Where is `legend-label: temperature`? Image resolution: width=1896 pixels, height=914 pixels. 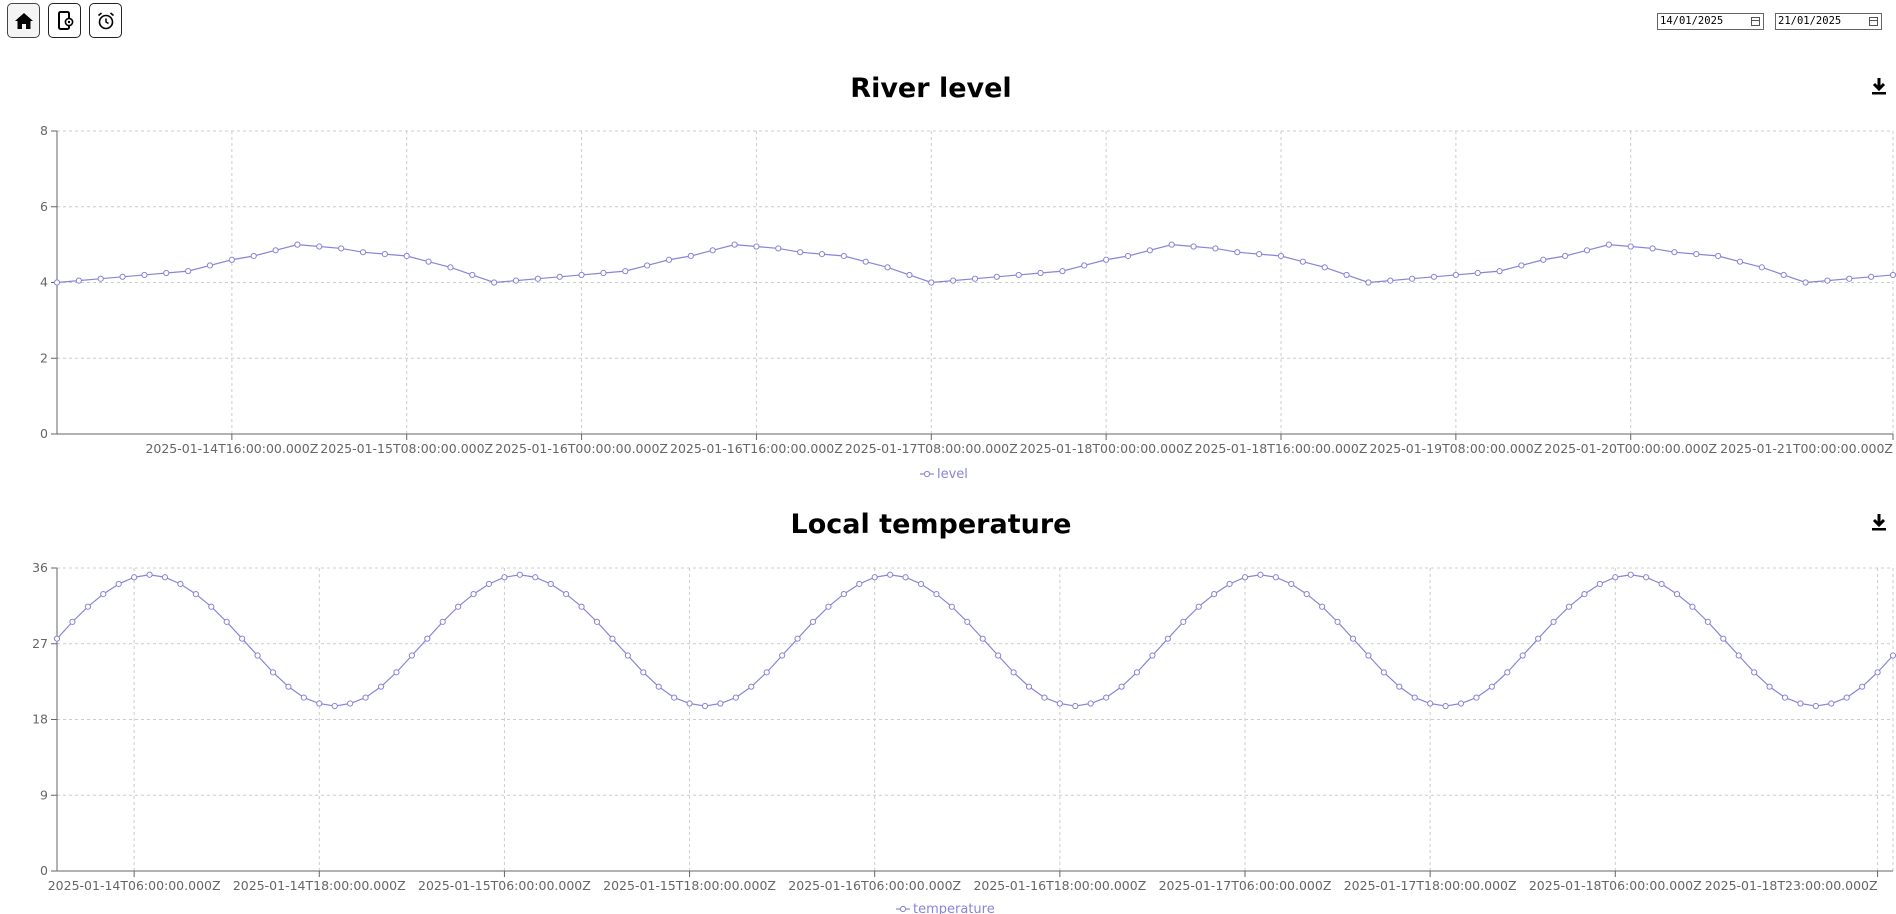
legend-label: temperature is located at coordinates (954, 908).